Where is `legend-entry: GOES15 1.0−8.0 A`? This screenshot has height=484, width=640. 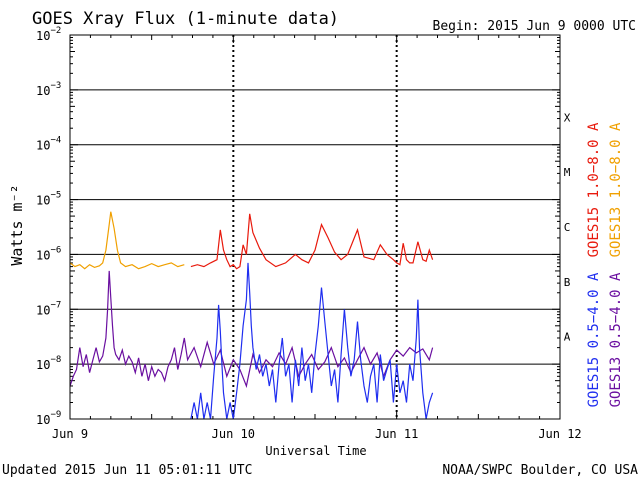 legend-entry: GOES15 1.0−8.0 A is located at coordinates (594, 189).